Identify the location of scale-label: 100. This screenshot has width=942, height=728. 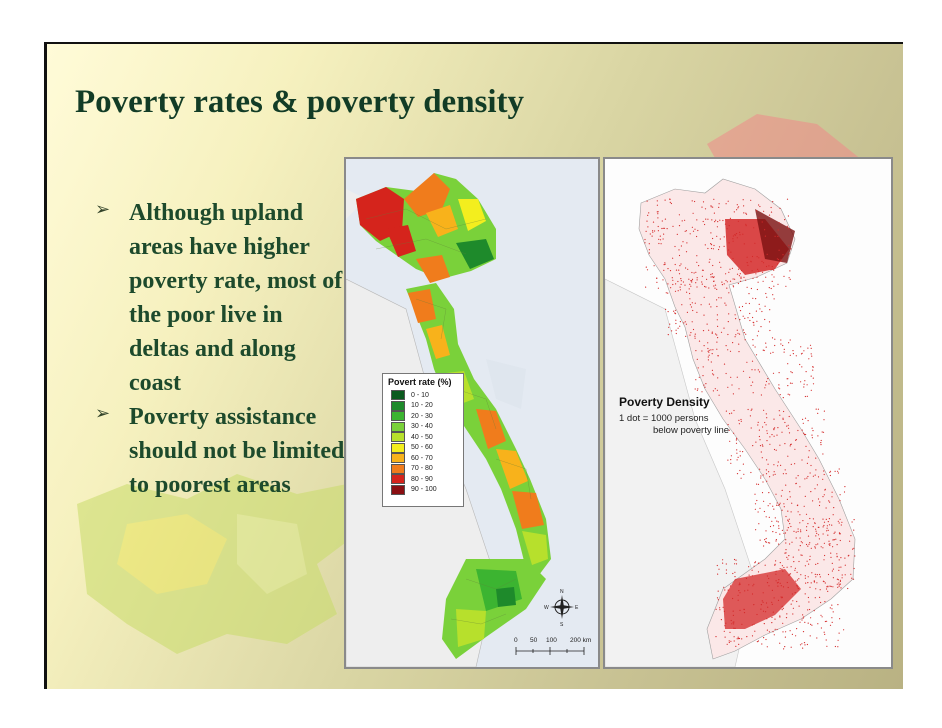
(551, 640).